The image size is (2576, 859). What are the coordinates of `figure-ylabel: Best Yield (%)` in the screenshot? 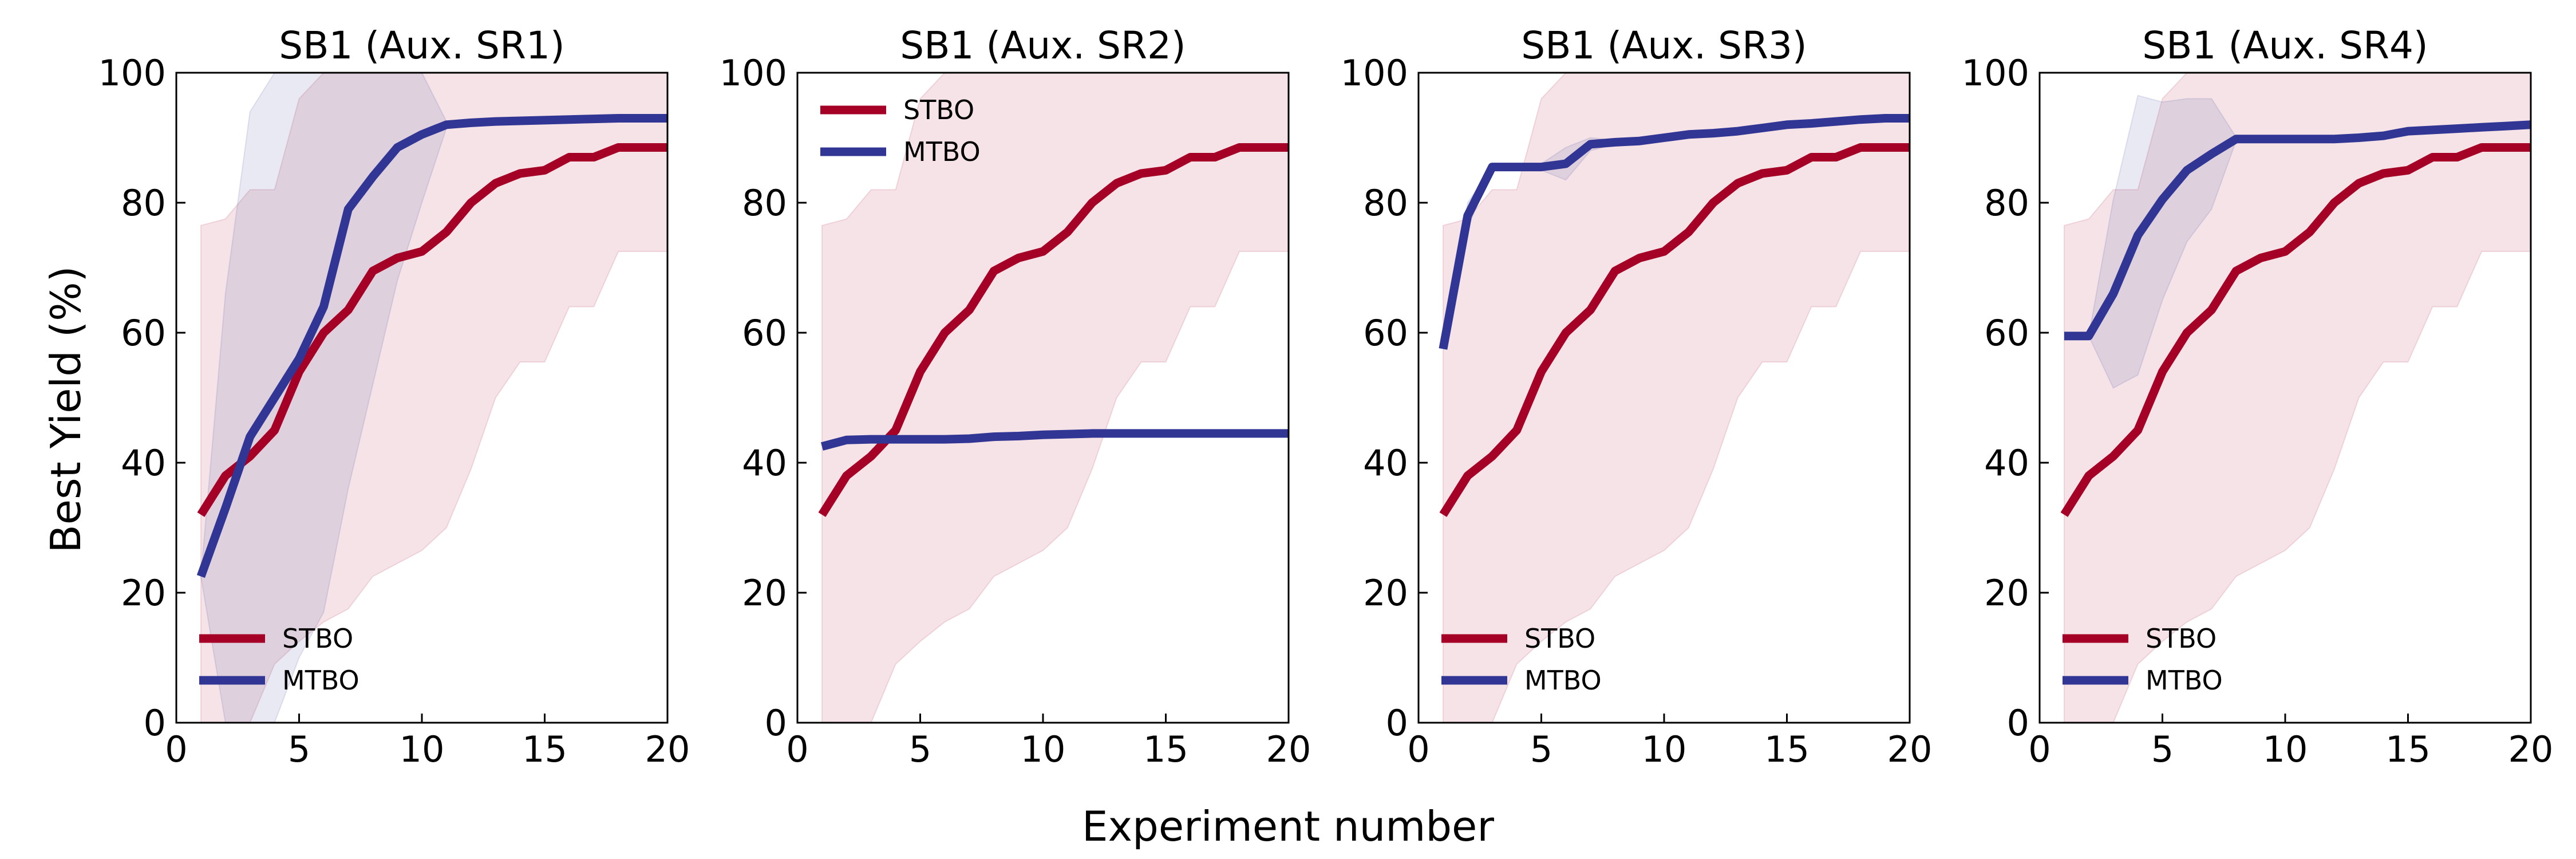 It's located at (66, 409).